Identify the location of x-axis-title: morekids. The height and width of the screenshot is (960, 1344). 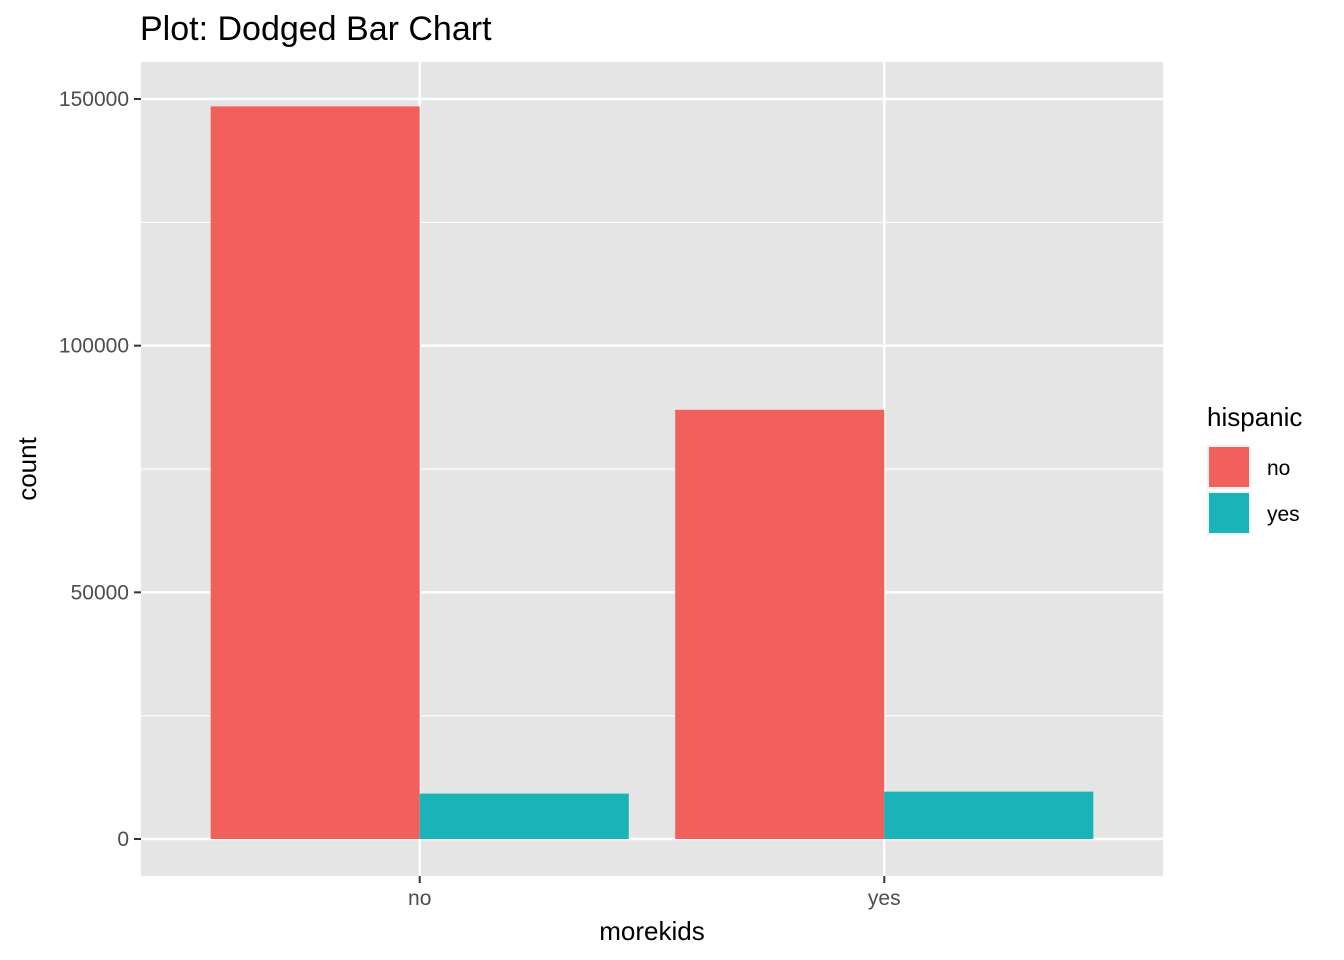
(651, 931).